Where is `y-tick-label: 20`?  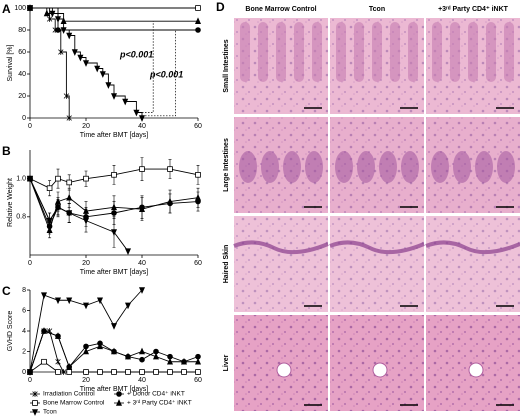
y-tick-label: 20 is located at coordinates (22, 96).